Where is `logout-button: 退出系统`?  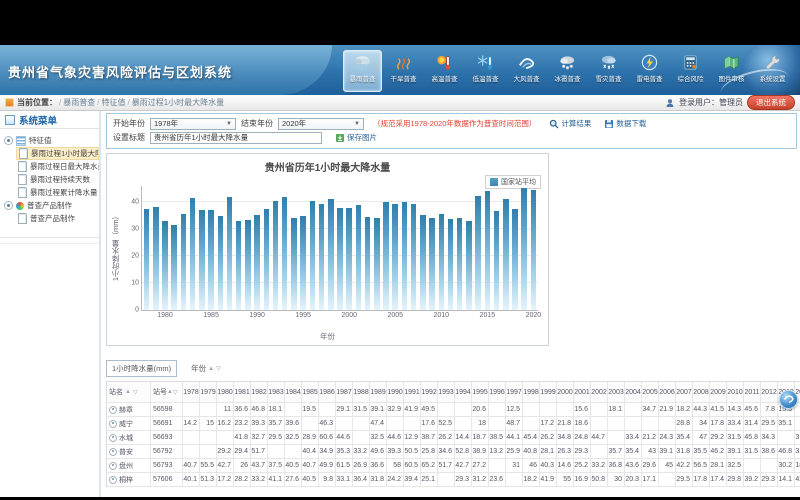 logout-button: 退出系统 is located at coordinates (771, 102).